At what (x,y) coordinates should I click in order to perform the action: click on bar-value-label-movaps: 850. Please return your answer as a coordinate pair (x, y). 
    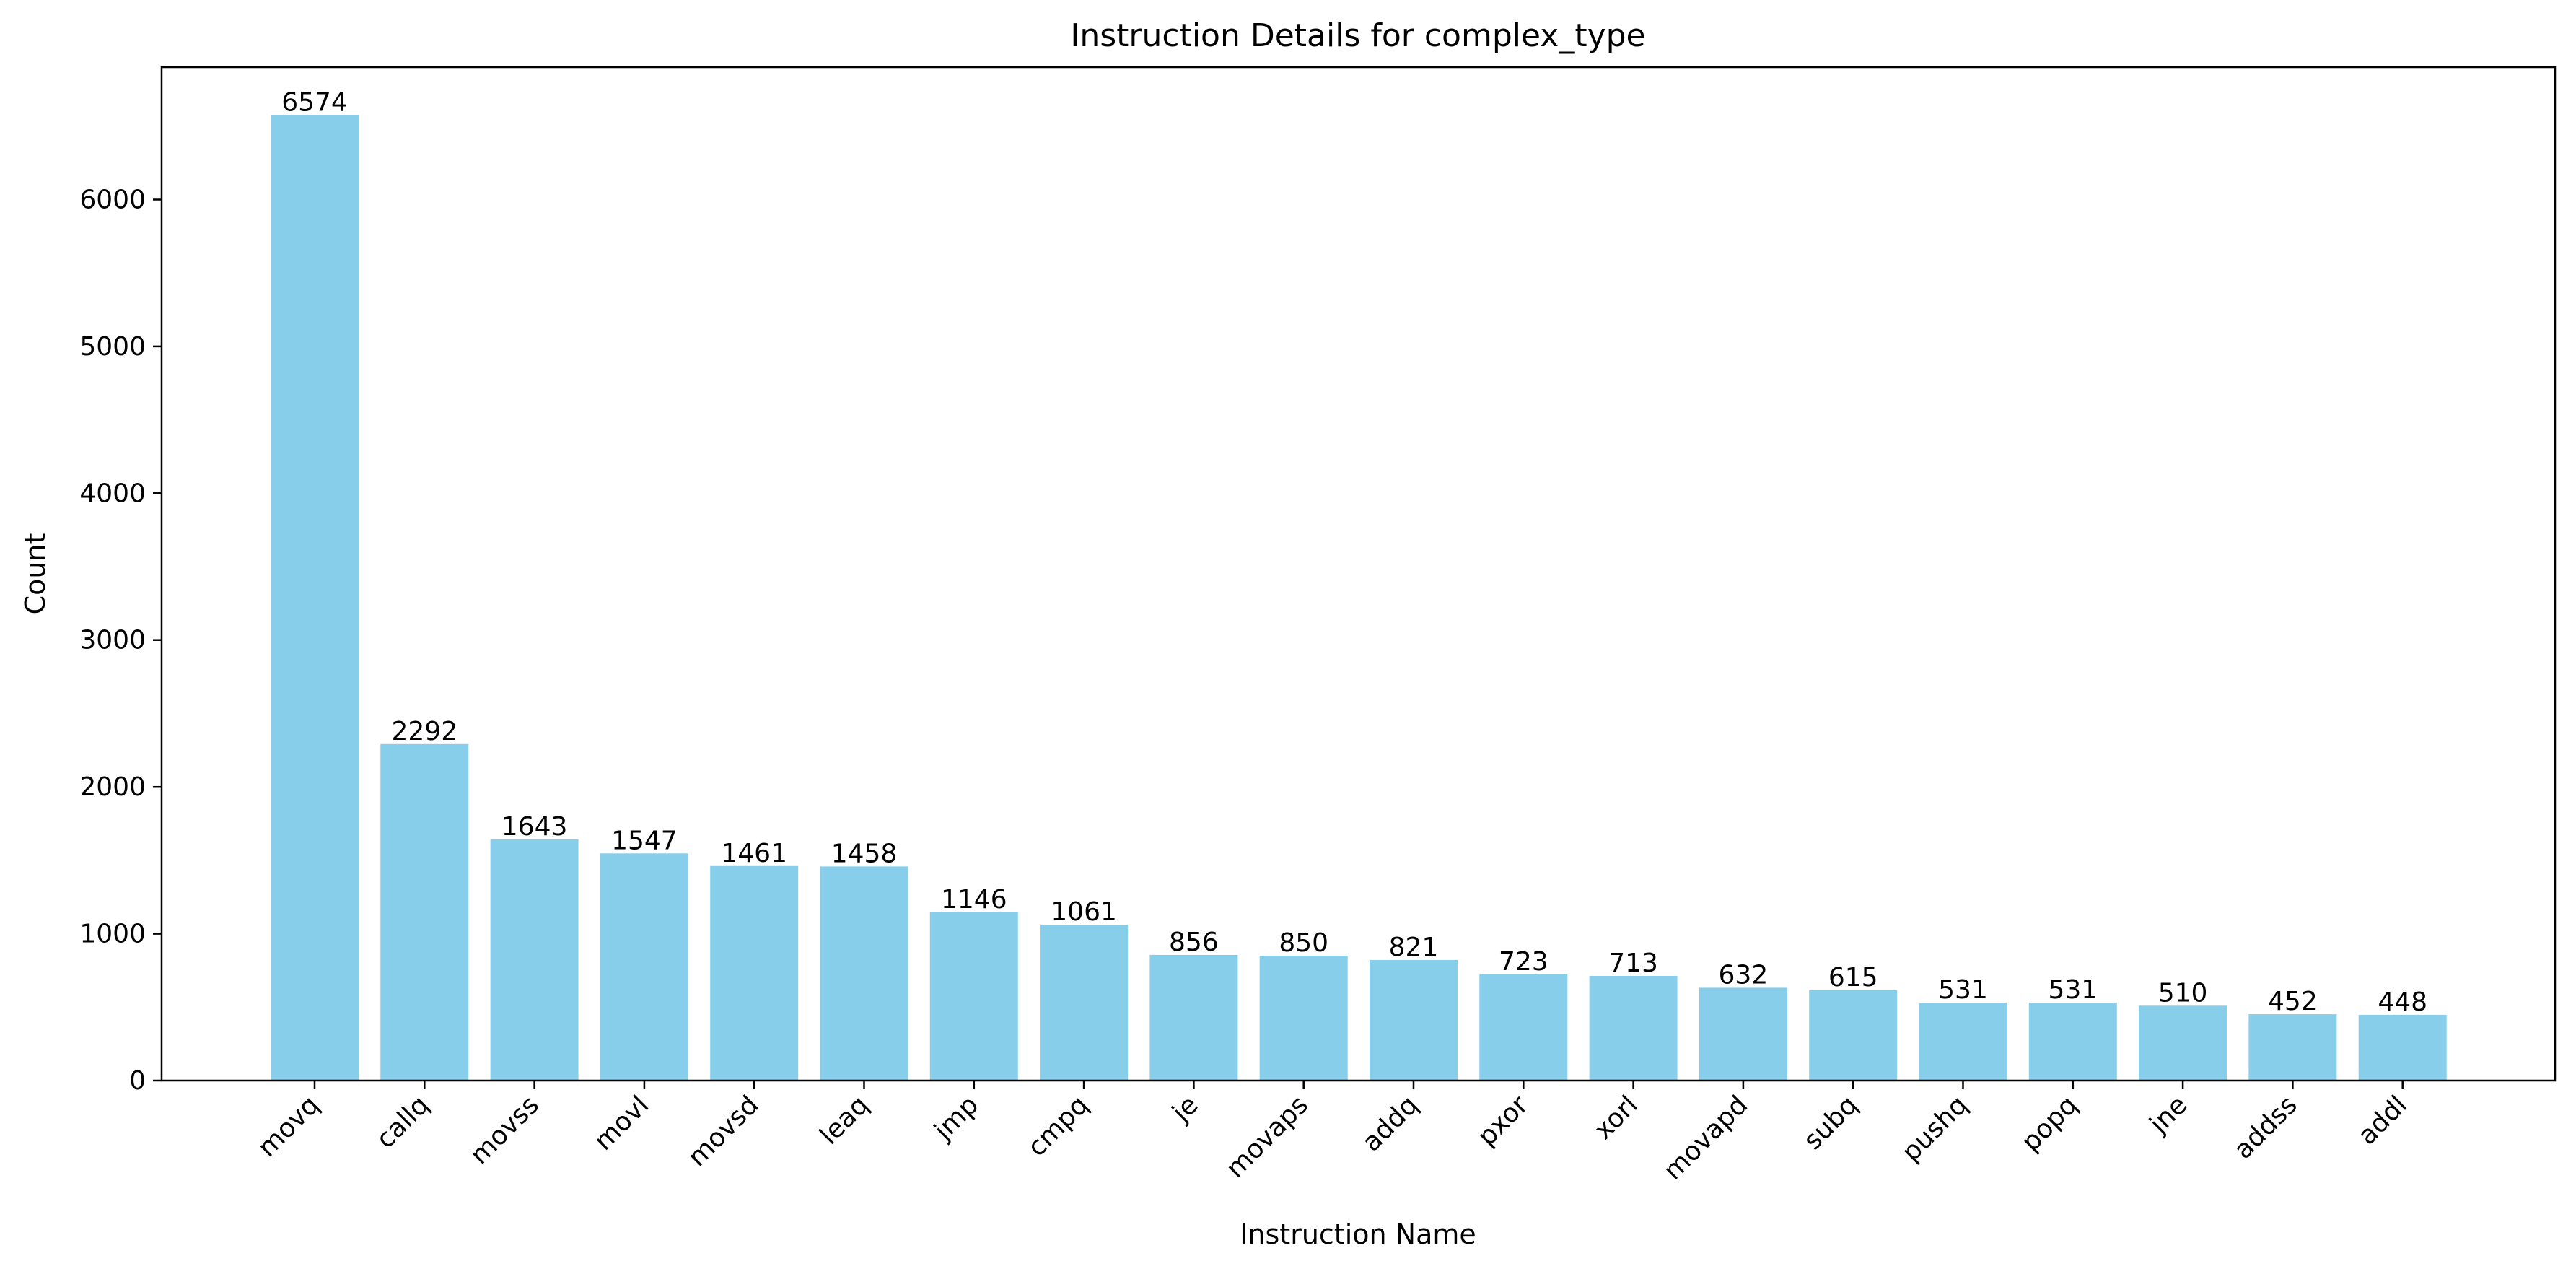
    Looking at the image, I should click on (1303, 943).